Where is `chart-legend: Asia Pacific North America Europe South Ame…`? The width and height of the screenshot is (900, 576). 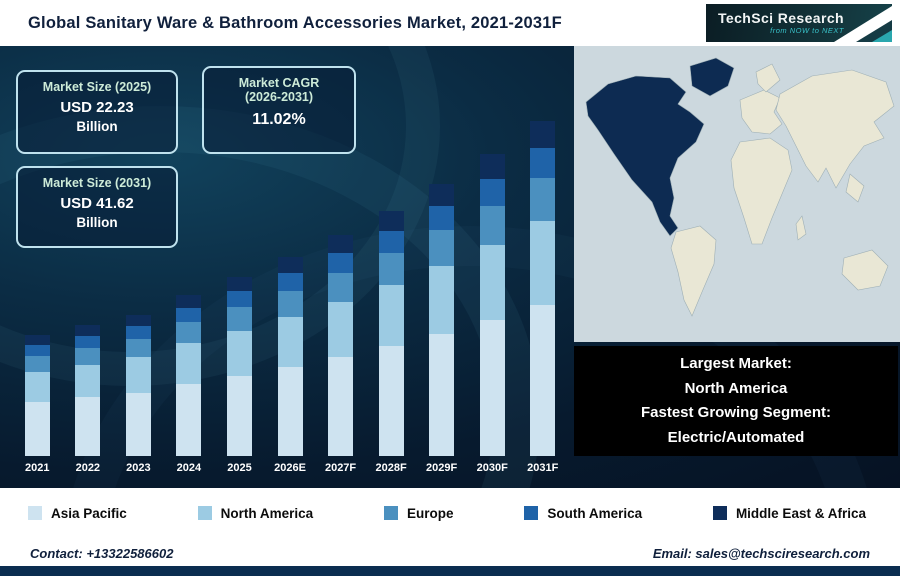 chart-legend: Asia Pacific North America Europe South Ame… is located at coordinates (450, 513).